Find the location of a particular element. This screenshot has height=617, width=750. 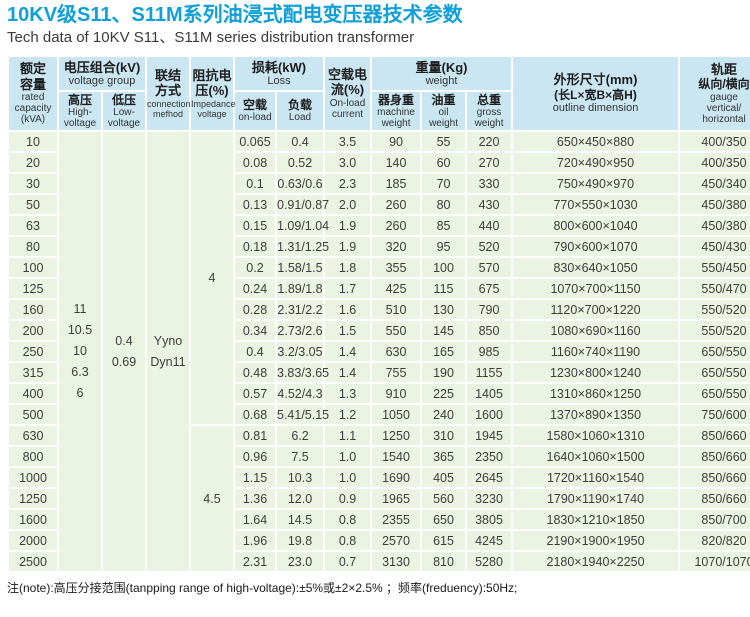

header-rated-capacity-en: rated capacity (kVA) is located at coordinates (33, 109).